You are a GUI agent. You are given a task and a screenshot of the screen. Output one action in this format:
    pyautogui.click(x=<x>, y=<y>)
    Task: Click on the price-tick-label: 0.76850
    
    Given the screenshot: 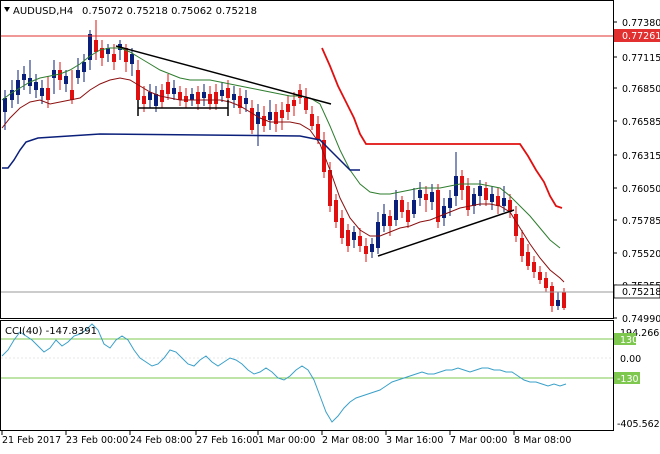 What is the action you would take?
    pyautogui.click(x=641, y=89)
    